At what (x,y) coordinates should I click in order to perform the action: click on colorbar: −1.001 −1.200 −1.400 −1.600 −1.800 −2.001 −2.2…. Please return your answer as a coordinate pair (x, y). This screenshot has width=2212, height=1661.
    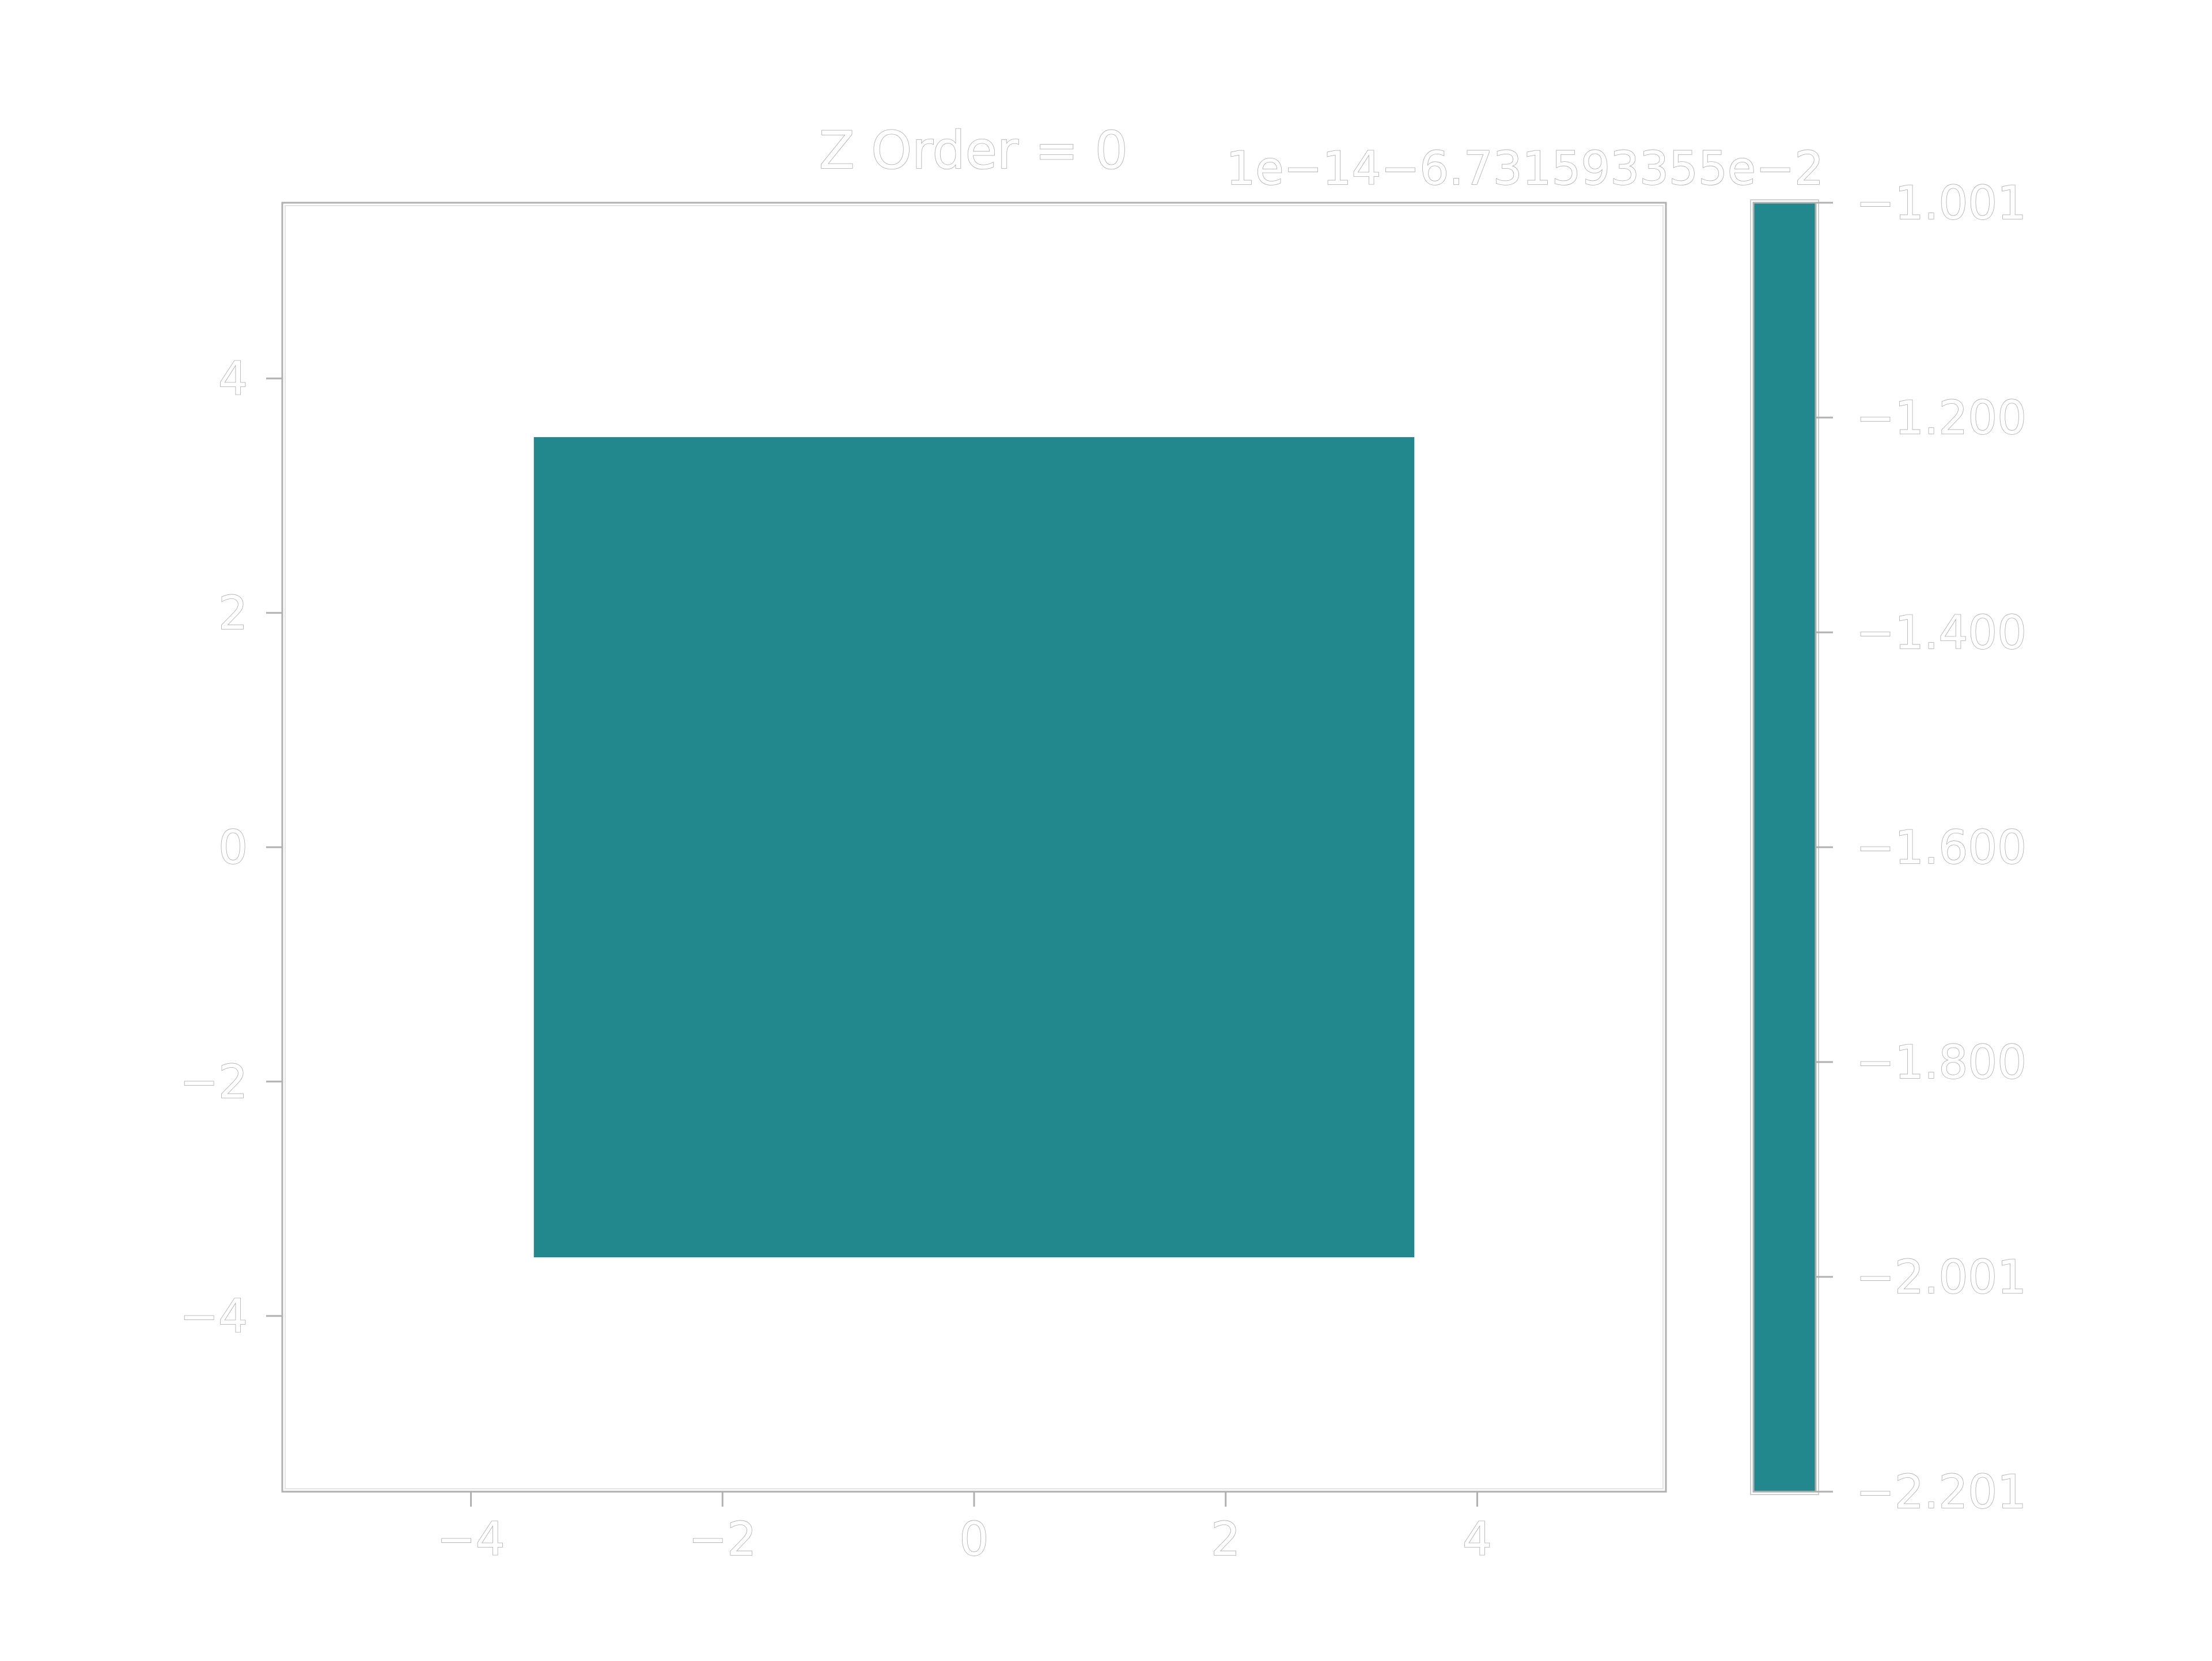
    Looking at the image, I should click on (1888, 847).